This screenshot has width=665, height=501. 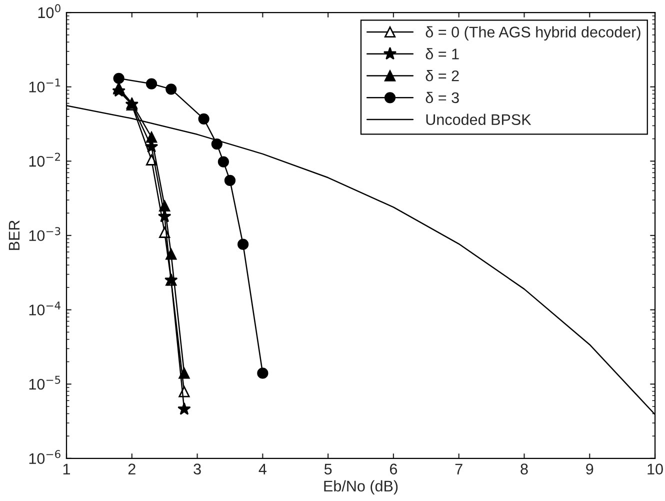 What do you see at coordinates (66, 469) in the screenshot?
I see `x-tick-label: 1` at bounding box center [66, 469].